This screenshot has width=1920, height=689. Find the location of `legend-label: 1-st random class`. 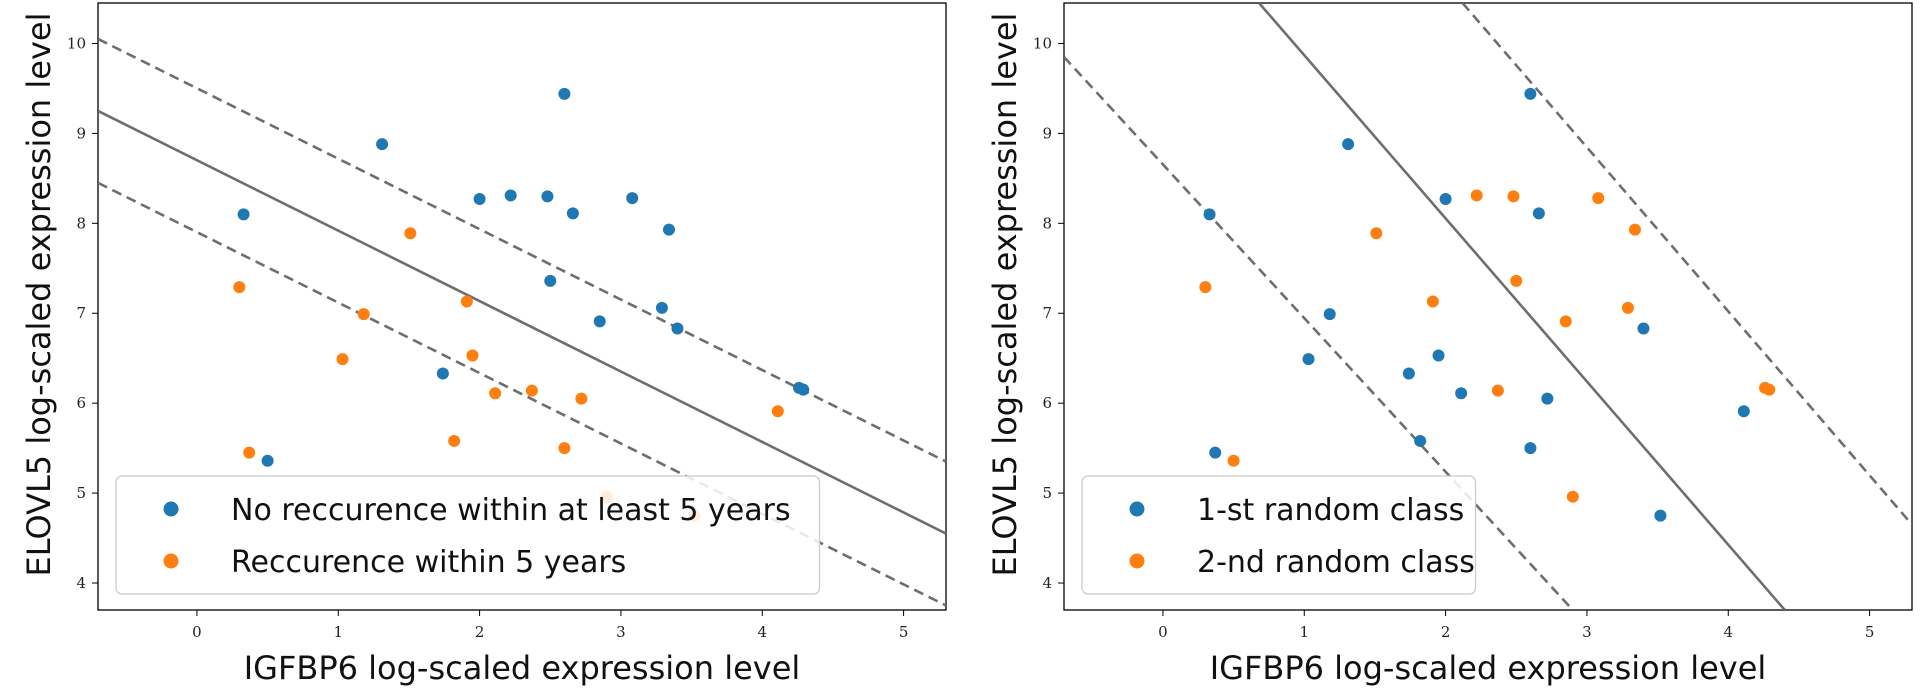

legend-label: 1-st random class is located at coordinates (1330, 510).